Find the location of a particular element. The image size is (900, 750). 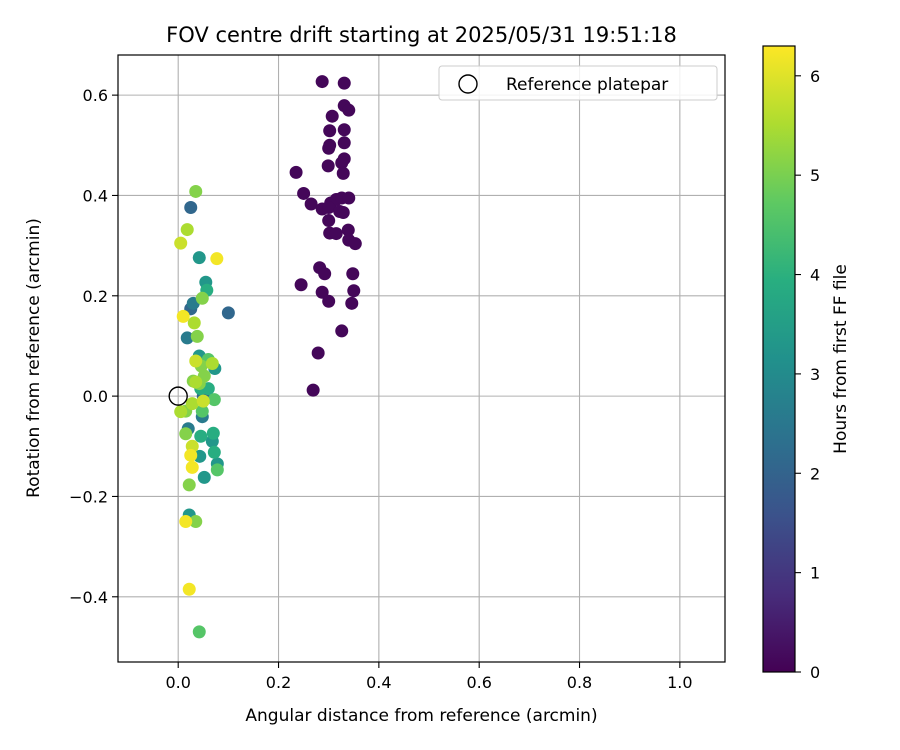

x-tick-label: 0.6 is located at coordinates (478, 682).